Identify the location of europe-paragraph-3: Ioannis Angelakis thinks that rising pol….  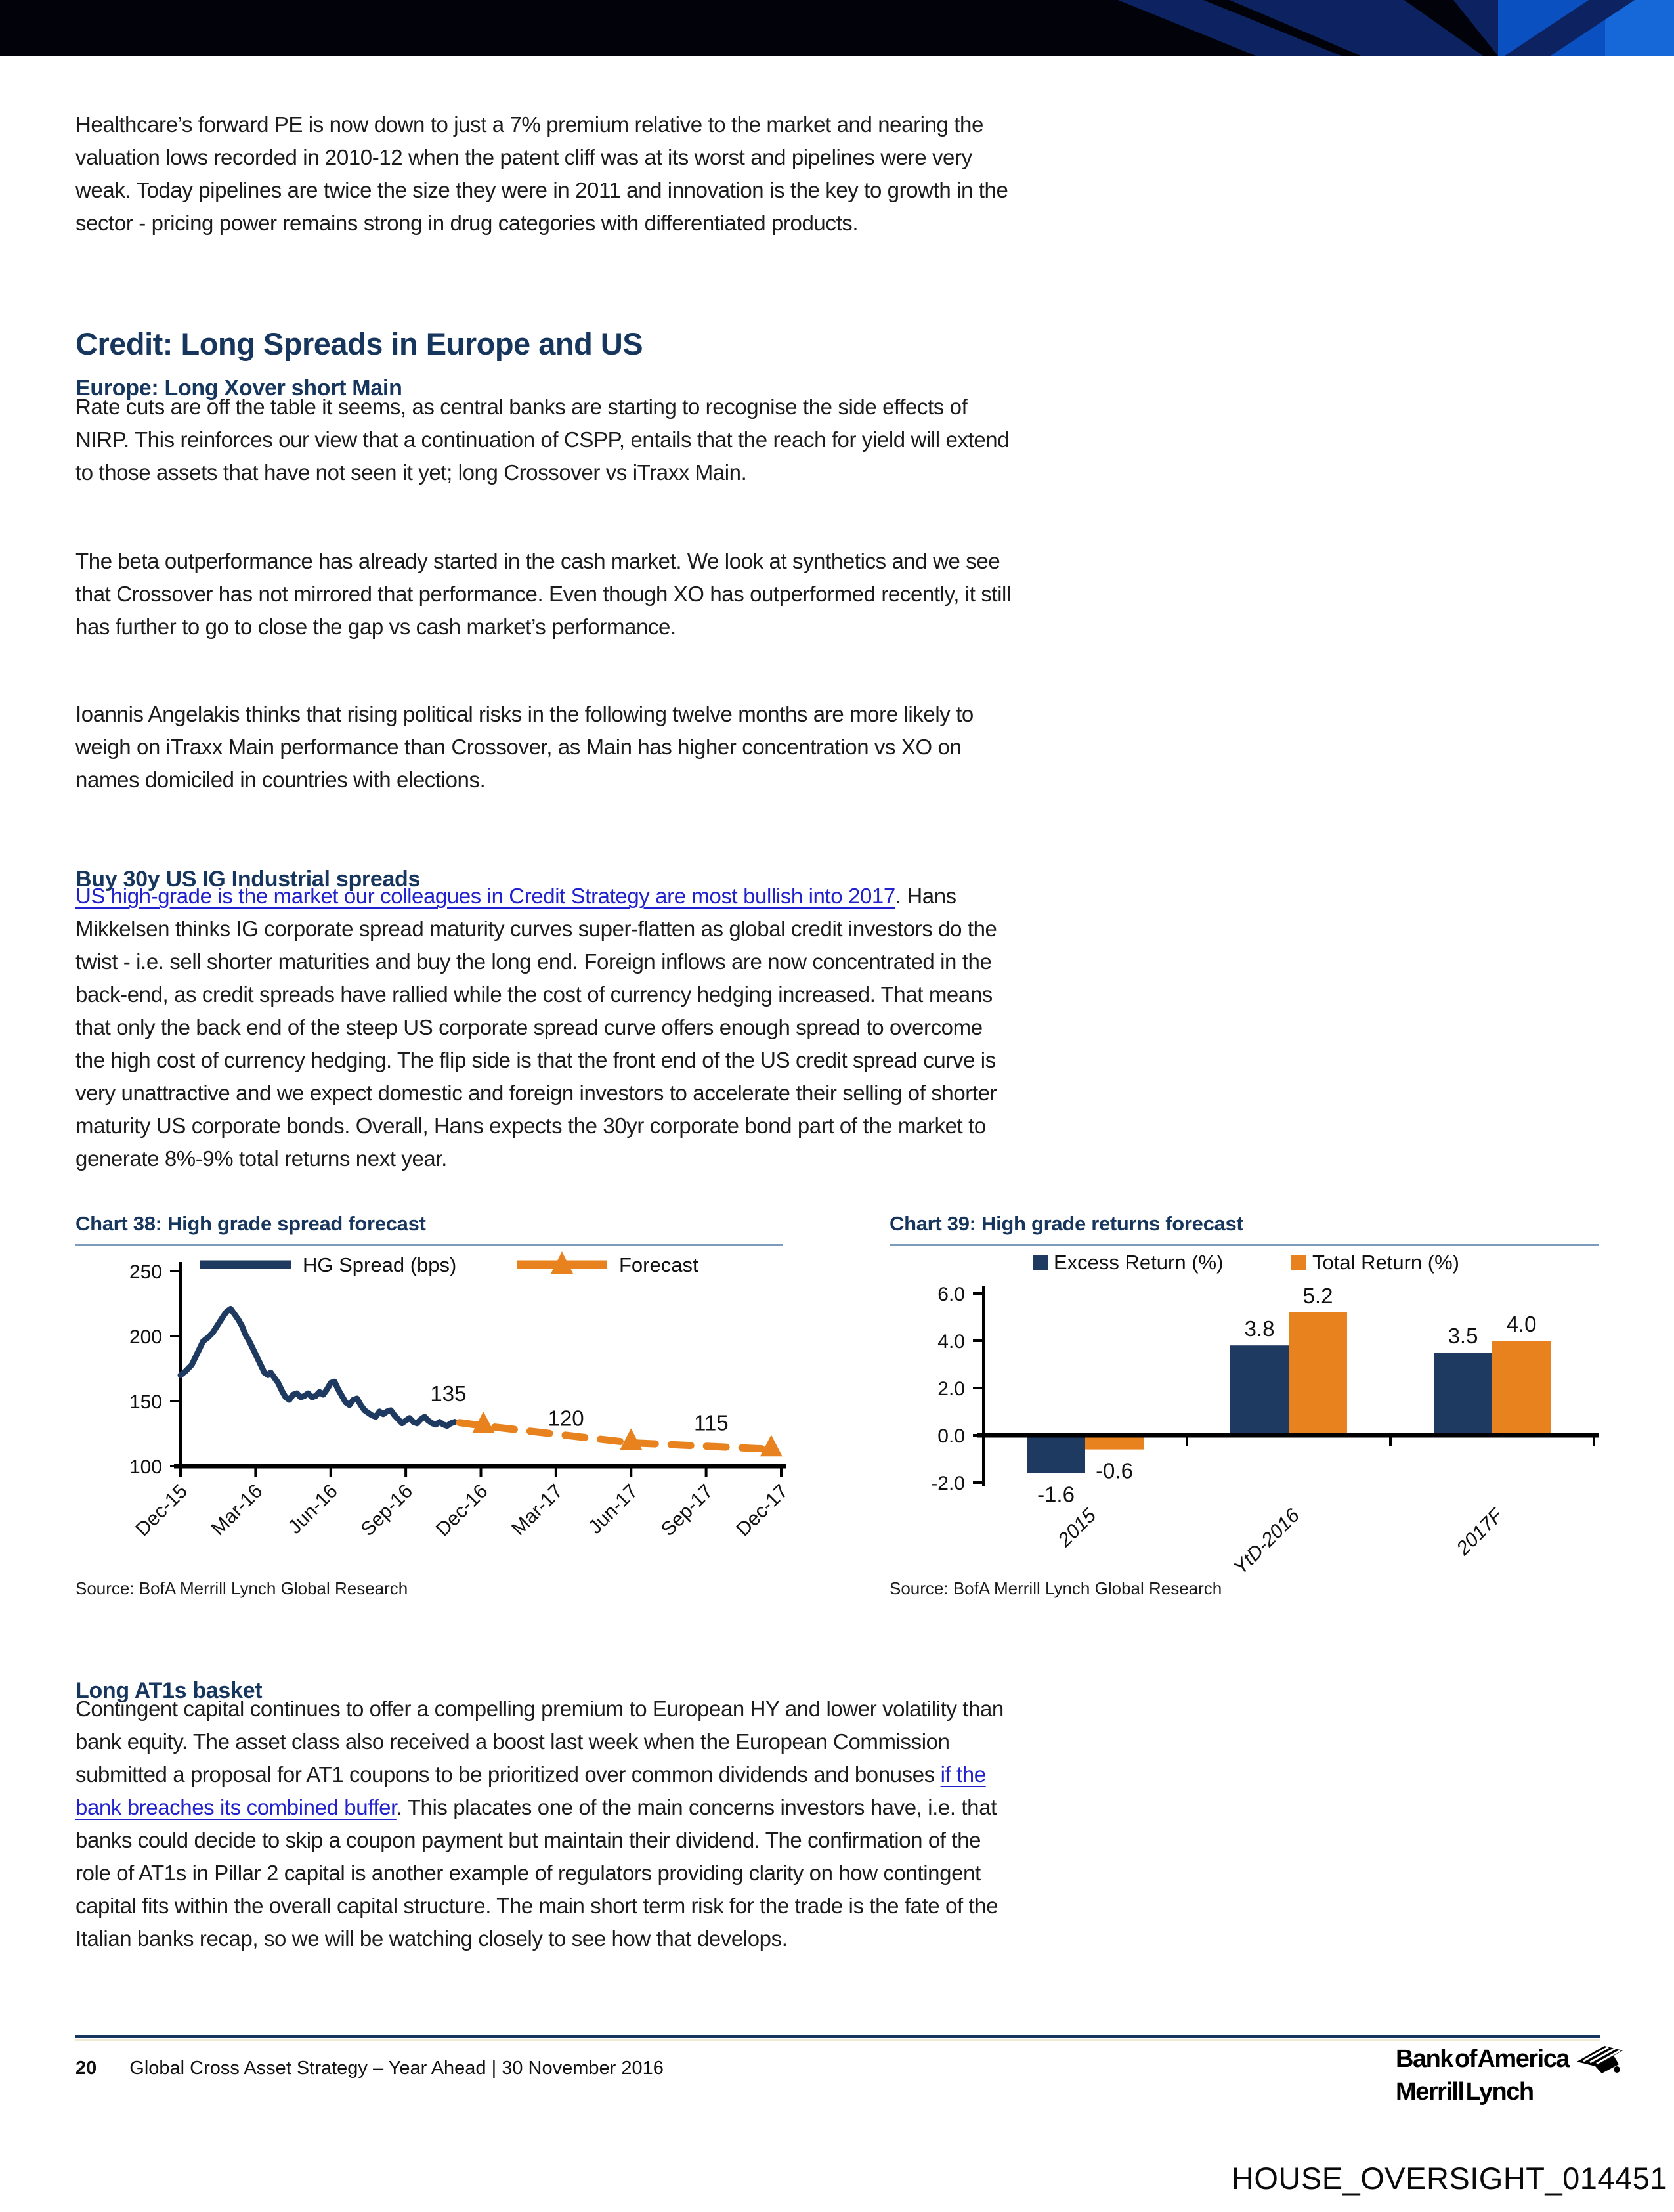
(525, 747).